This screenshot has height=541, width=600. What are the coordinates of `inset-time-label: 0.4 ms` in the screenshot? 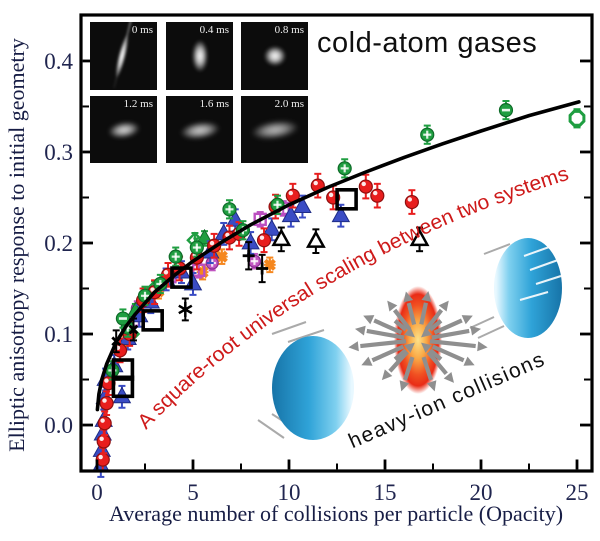 It's located at (214, 30).